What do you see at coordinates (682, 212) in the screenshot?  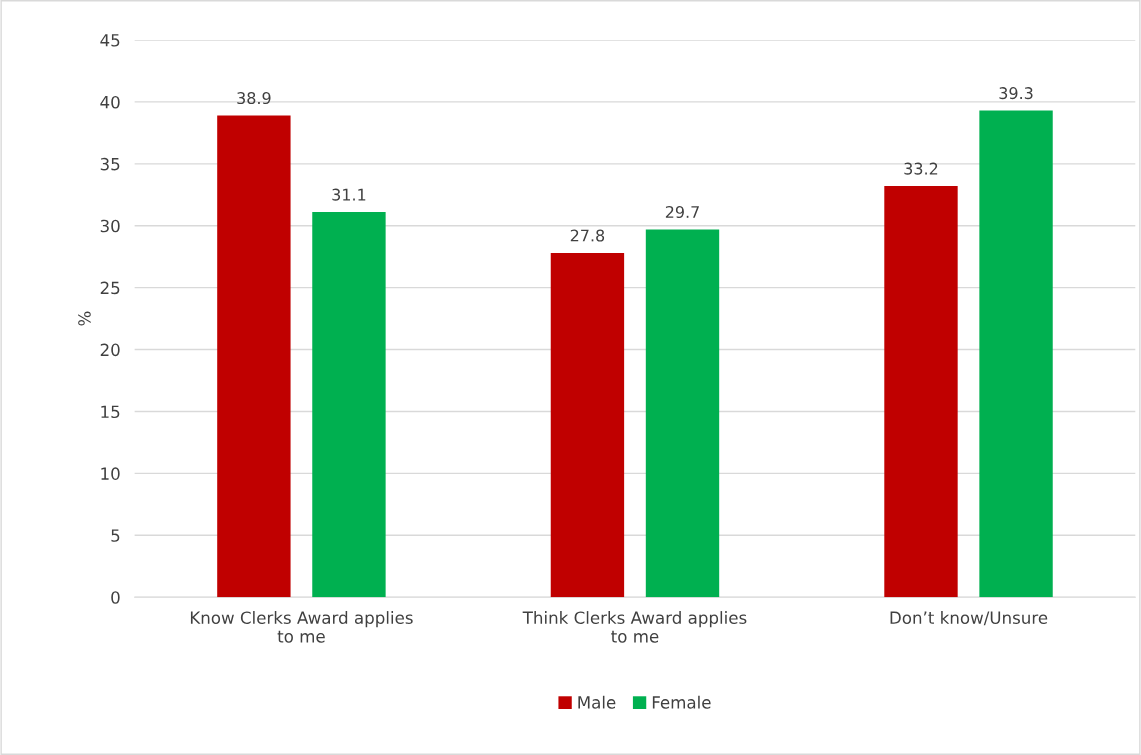 I see `data-label: 29.7` at bounding box center [682, 212].